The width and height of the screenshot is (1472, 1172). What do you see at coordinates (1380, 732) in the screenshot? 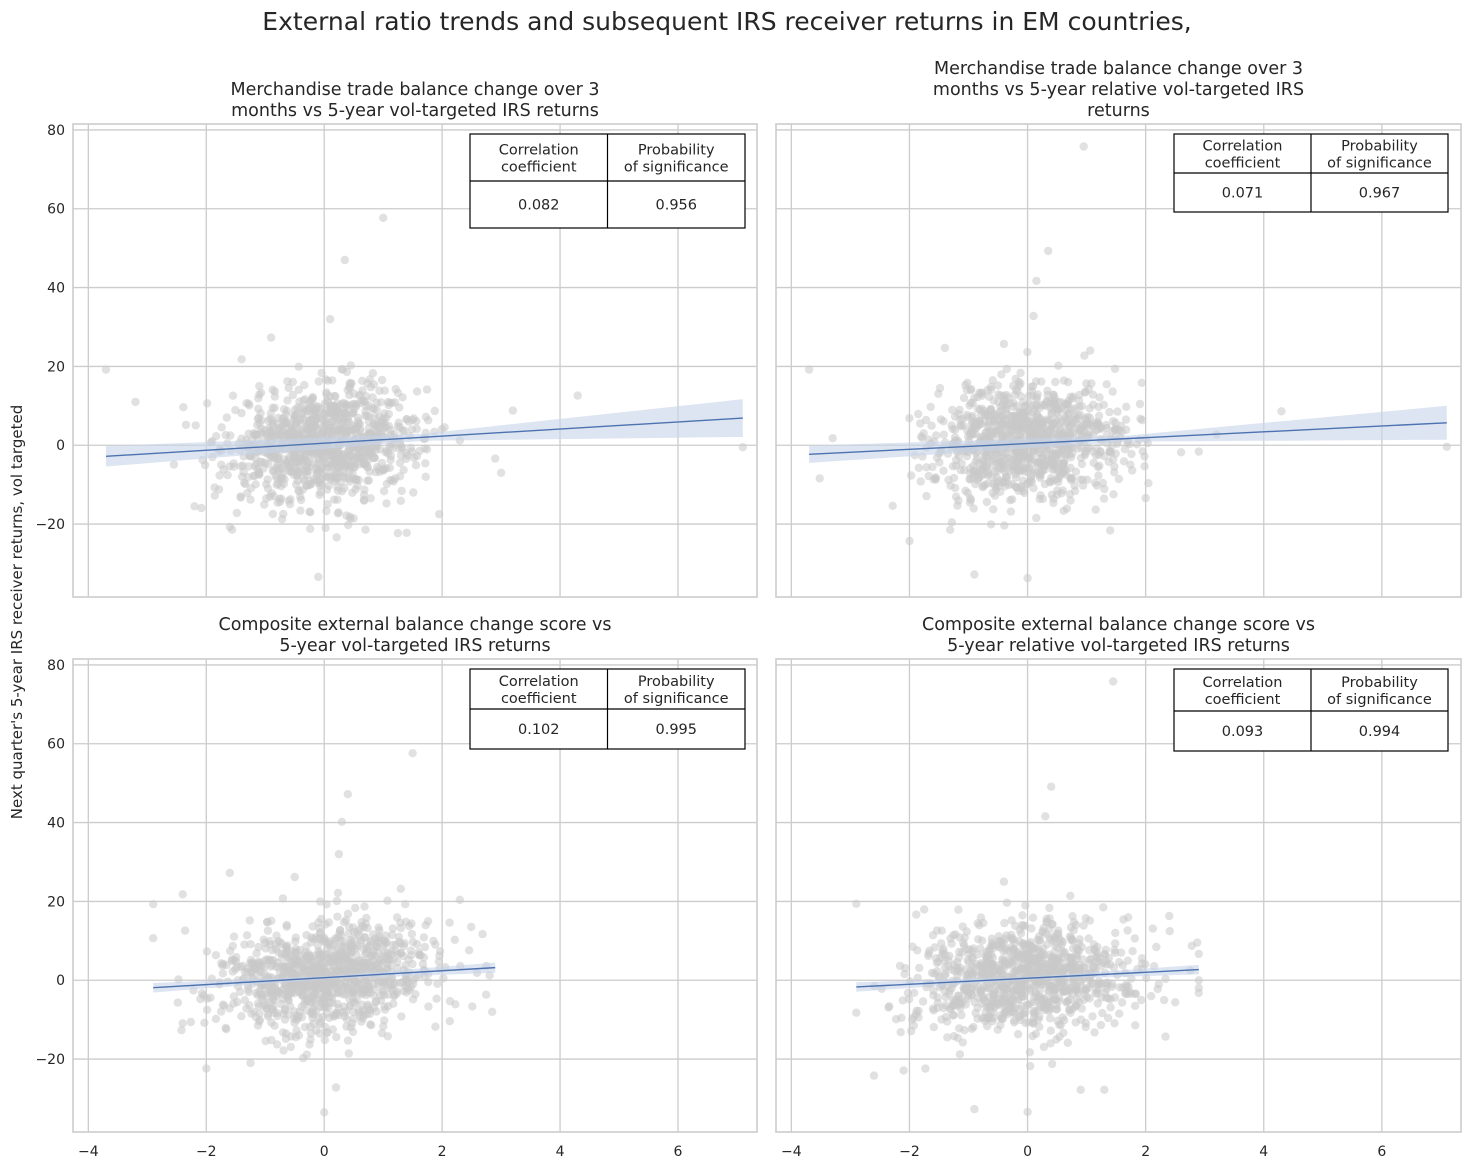
I see `table-value-cell: 0.994` at bounding box center [1380, 732].